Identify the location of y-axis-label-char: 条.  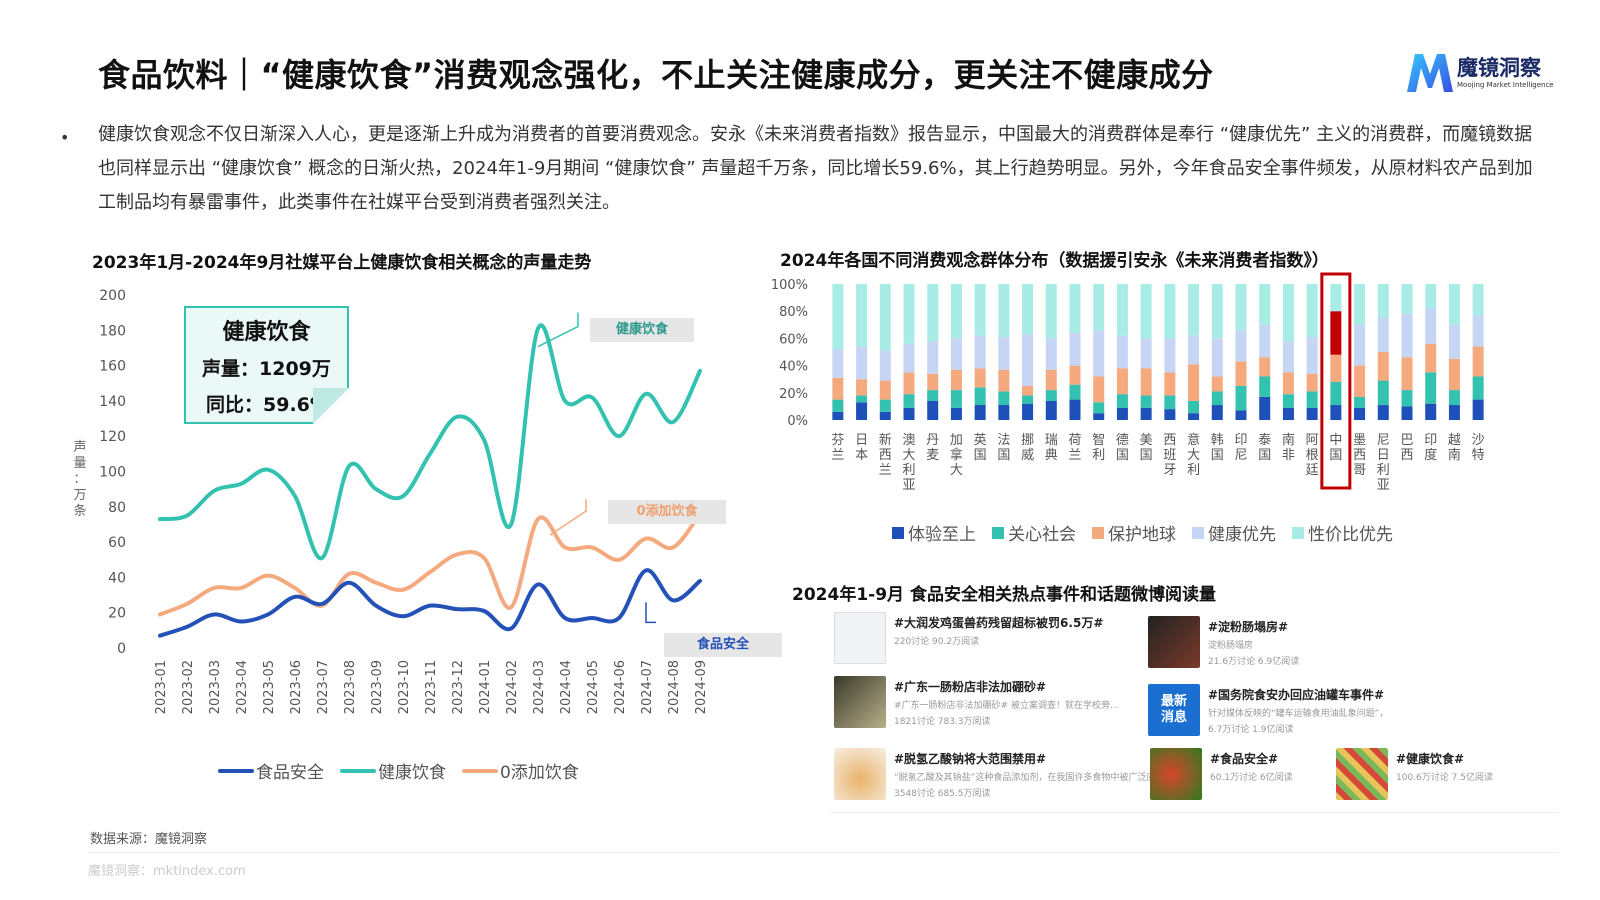
(79, 511).